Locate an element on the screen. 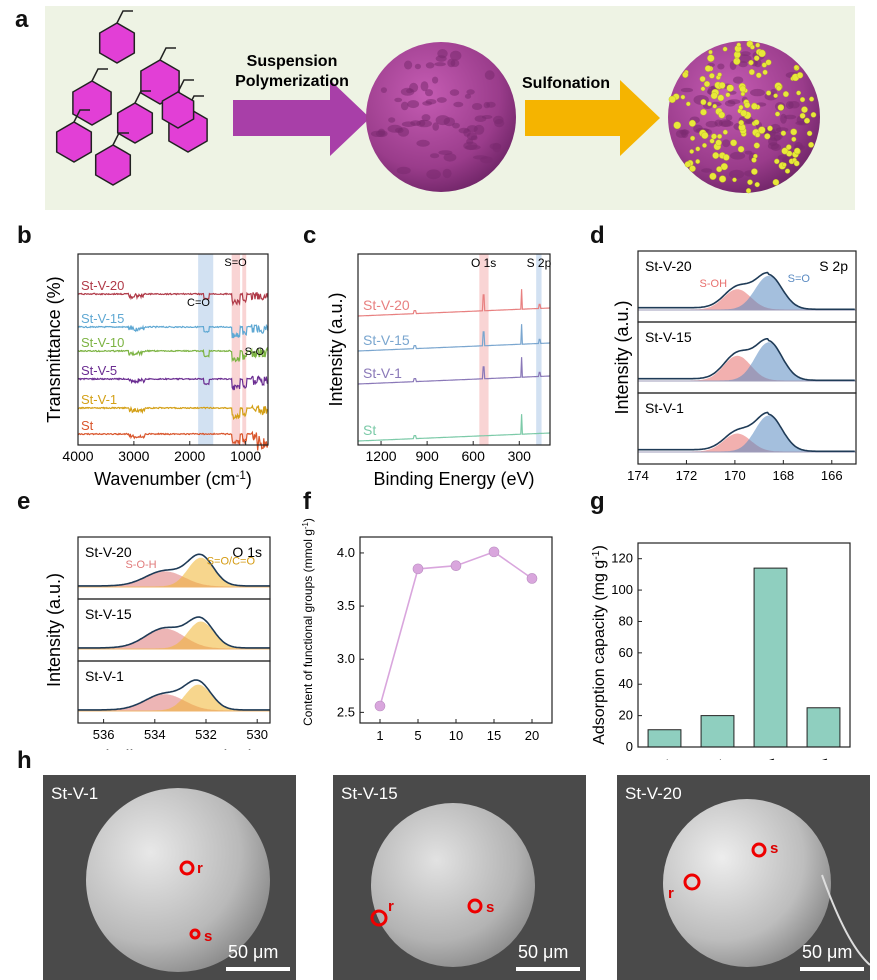 Image resolution: width=877 pixels, height=980 pixels. x-tick-label: 15 is located at coordinates (494, 735).